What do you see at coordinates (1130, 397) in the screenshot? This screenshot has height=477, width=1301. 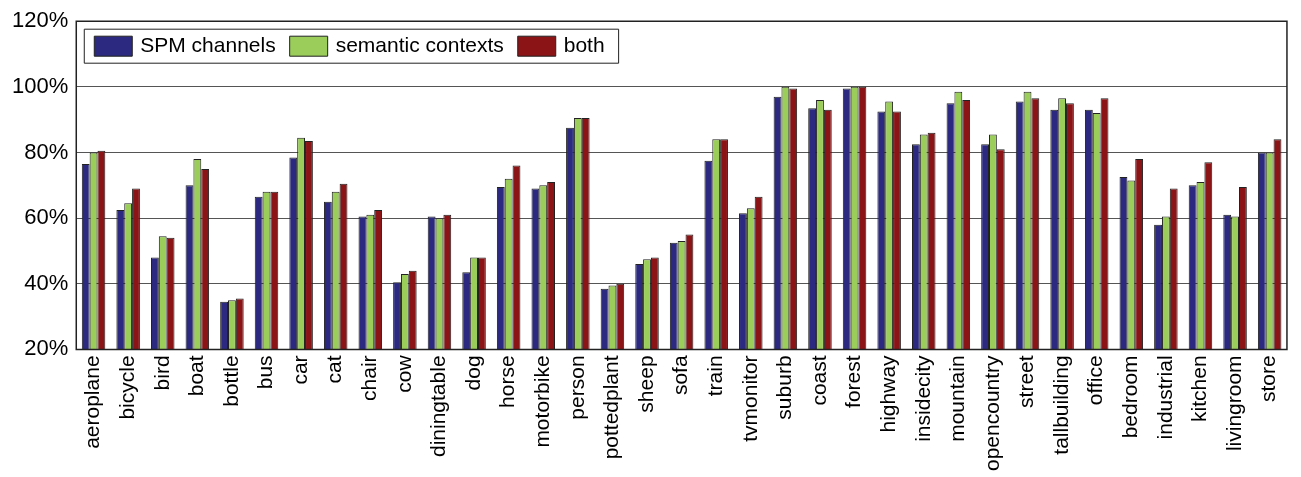 I see `x-tick-label: bedroom` at bounding box center [1130, 397].